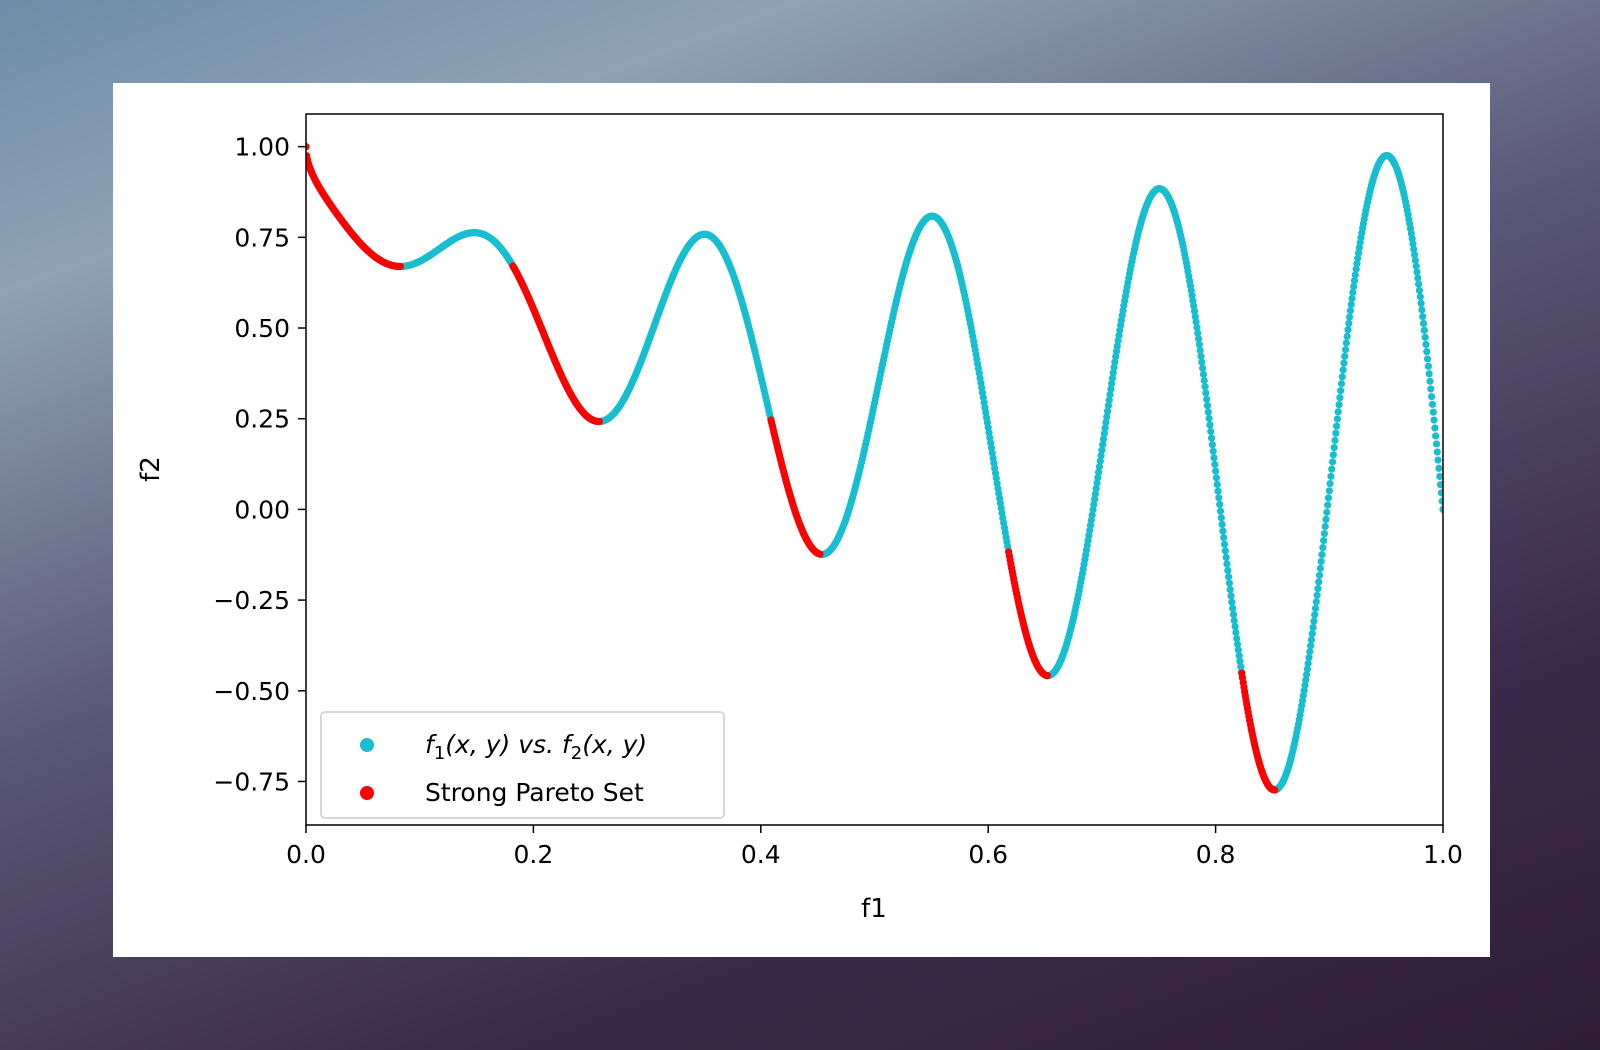  I want to click on y-axis-label: f2, so click(151, 469).